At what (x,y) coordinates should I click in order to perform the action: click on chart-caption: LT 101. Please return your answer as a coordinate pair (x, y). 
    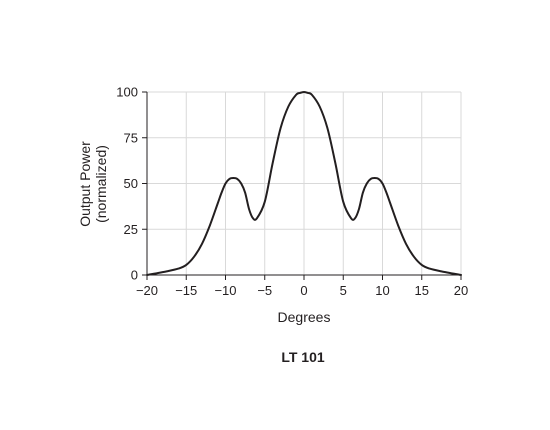
    Looking at the image, I should click on (303, 357).